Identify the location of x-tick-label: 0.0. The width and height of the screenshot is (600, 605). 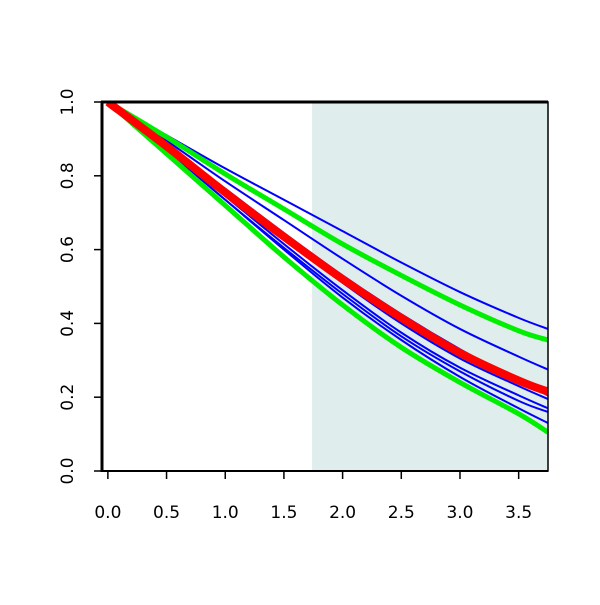
(107, 513).